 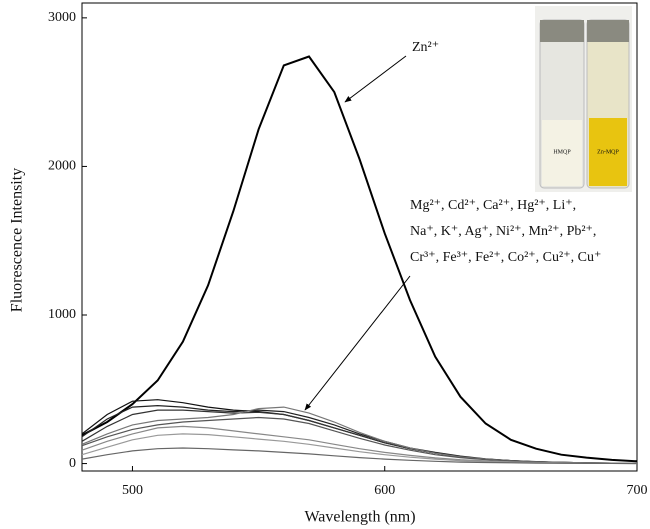 What do you see at coordinates (384, 490) in the screenshot?
I see `x-tick-label: 600` at bounding box center [384, 490].